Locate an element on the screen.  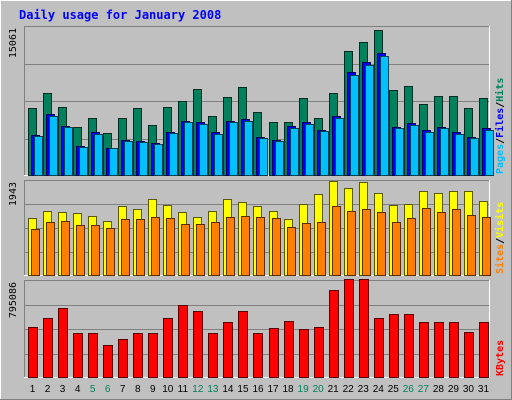
panel-top-legend: Pages/Files/Hits is located at coordinates (500, 126).